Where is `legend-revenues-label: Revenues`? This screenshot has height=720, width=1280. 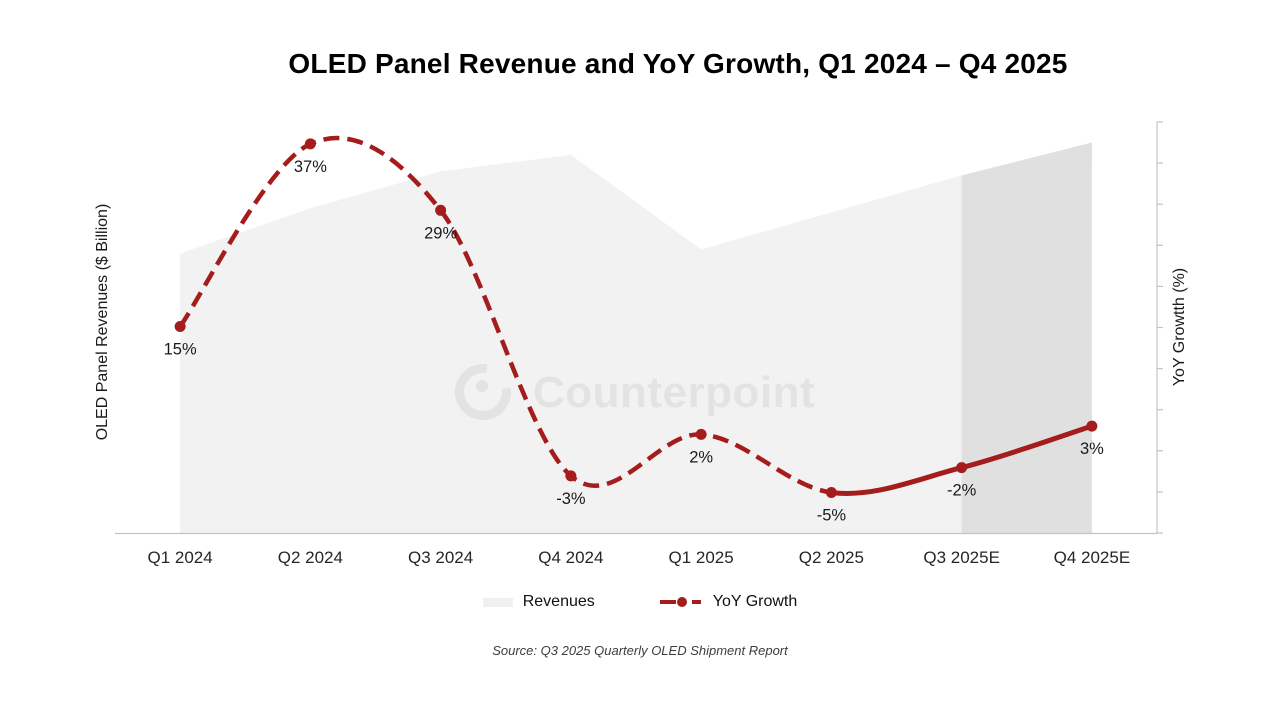 legend-revenues-label: Revenues is located at coordinates (558, 601).